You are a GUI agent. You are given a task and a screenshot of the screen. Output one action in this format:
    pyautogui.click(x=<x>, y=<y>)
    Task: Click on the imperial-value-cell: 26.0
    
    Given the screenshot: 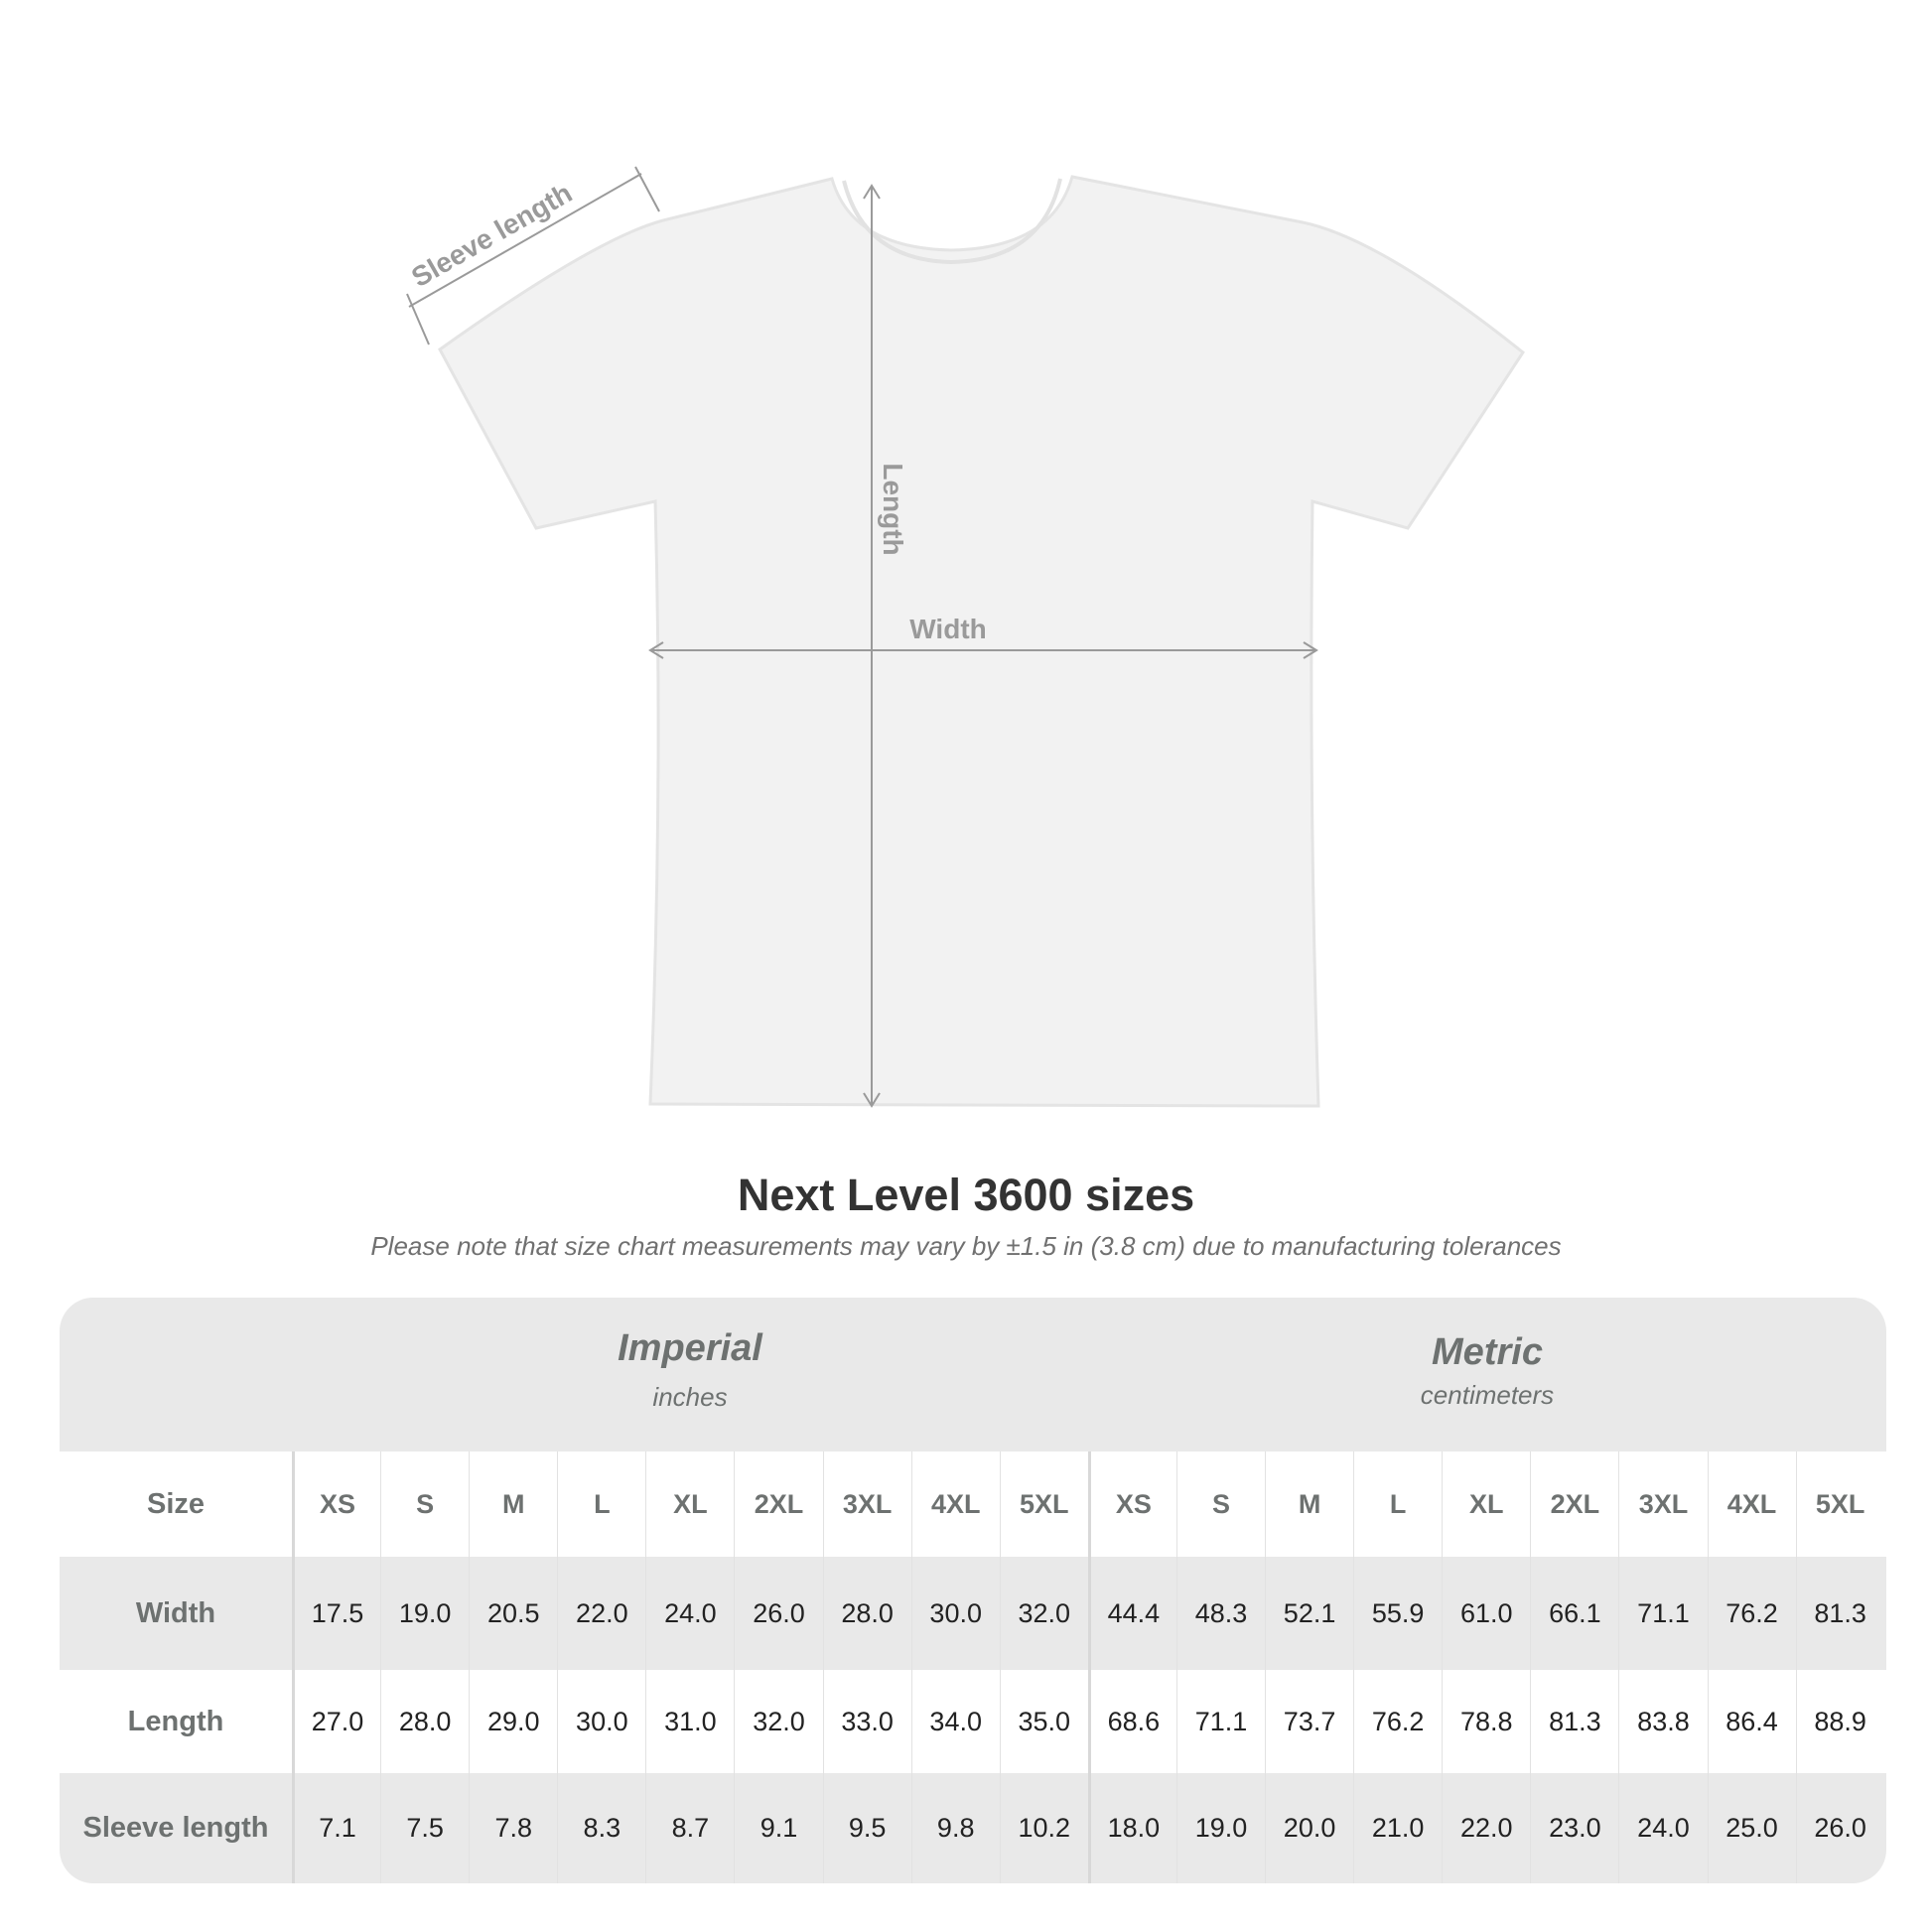 What is the action you would take?
    pyautogui.click(x=778, y=1613)
    